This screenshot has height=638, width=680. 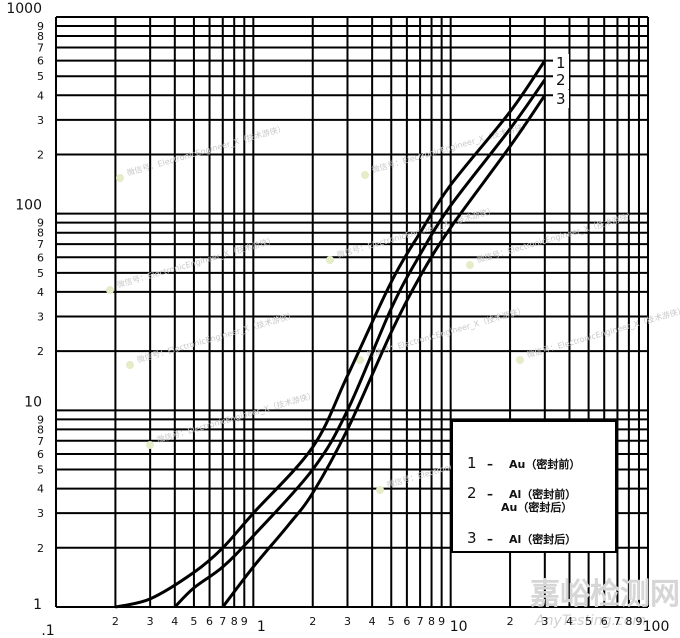 I want to click on y-decade-label: 100, so click(x=28, y=206).